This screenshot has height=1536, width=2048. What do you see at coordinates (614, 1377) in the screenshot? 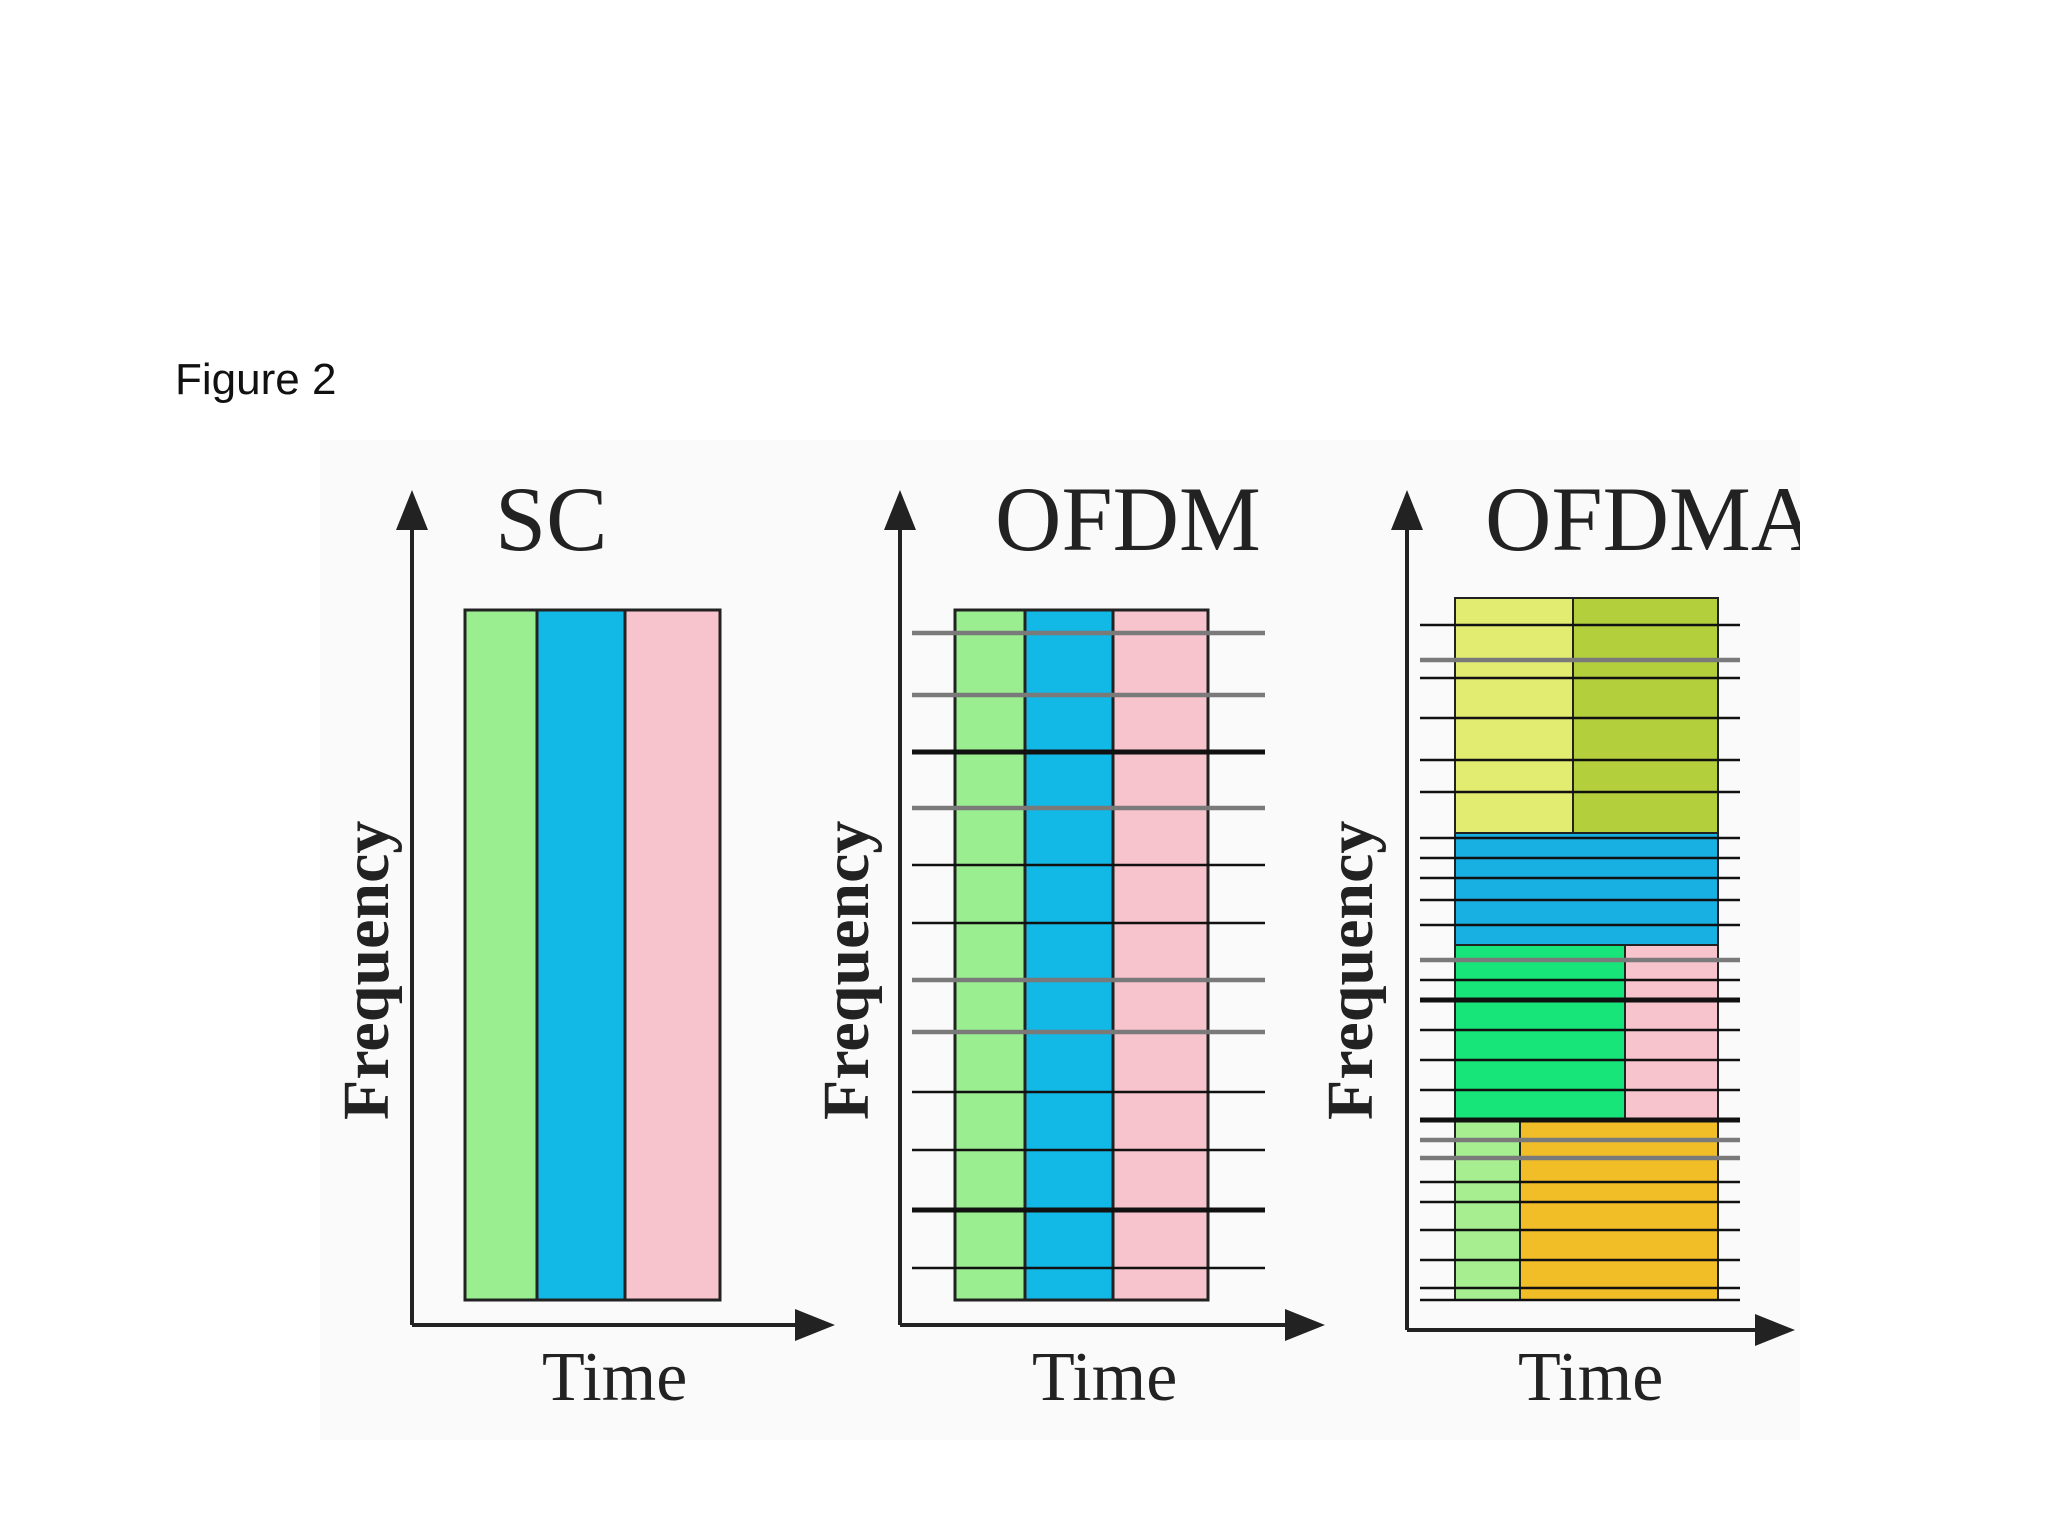
I see `sc-x-label: Time` at bounding box center [614, 1377].